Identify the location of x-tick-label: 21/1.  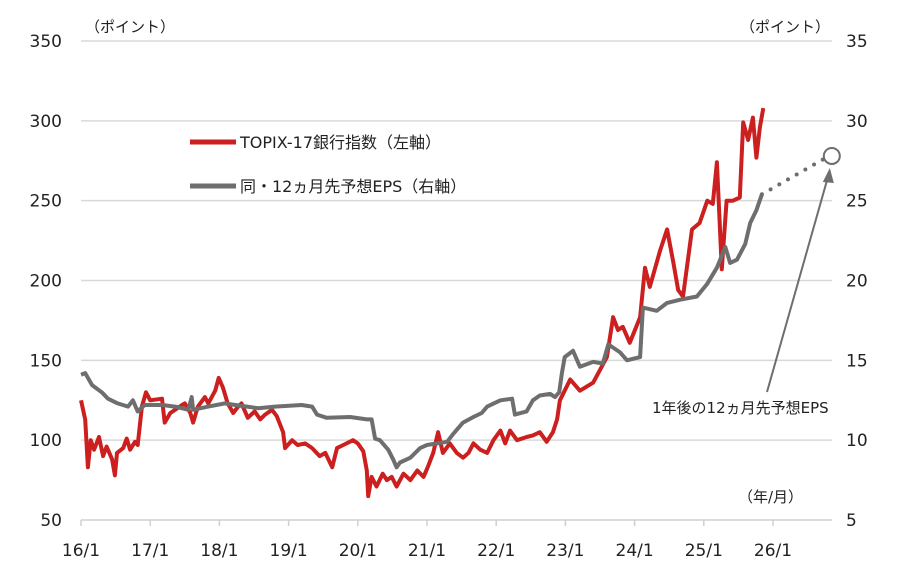
(427, 551).